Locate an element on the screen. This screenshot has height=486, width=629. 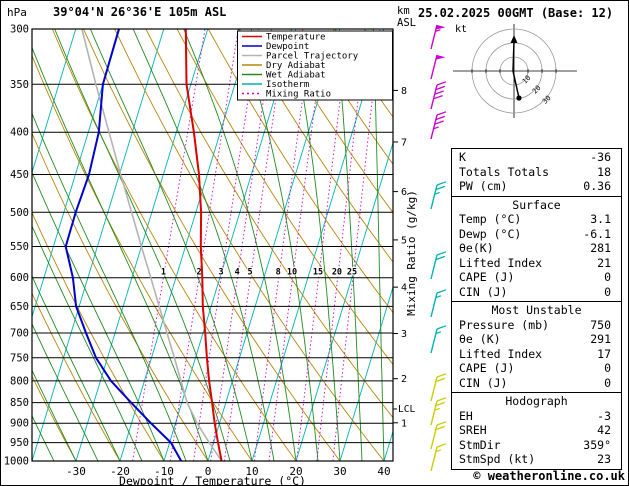
svg-text: ASL is located at coordinates (406, 23).